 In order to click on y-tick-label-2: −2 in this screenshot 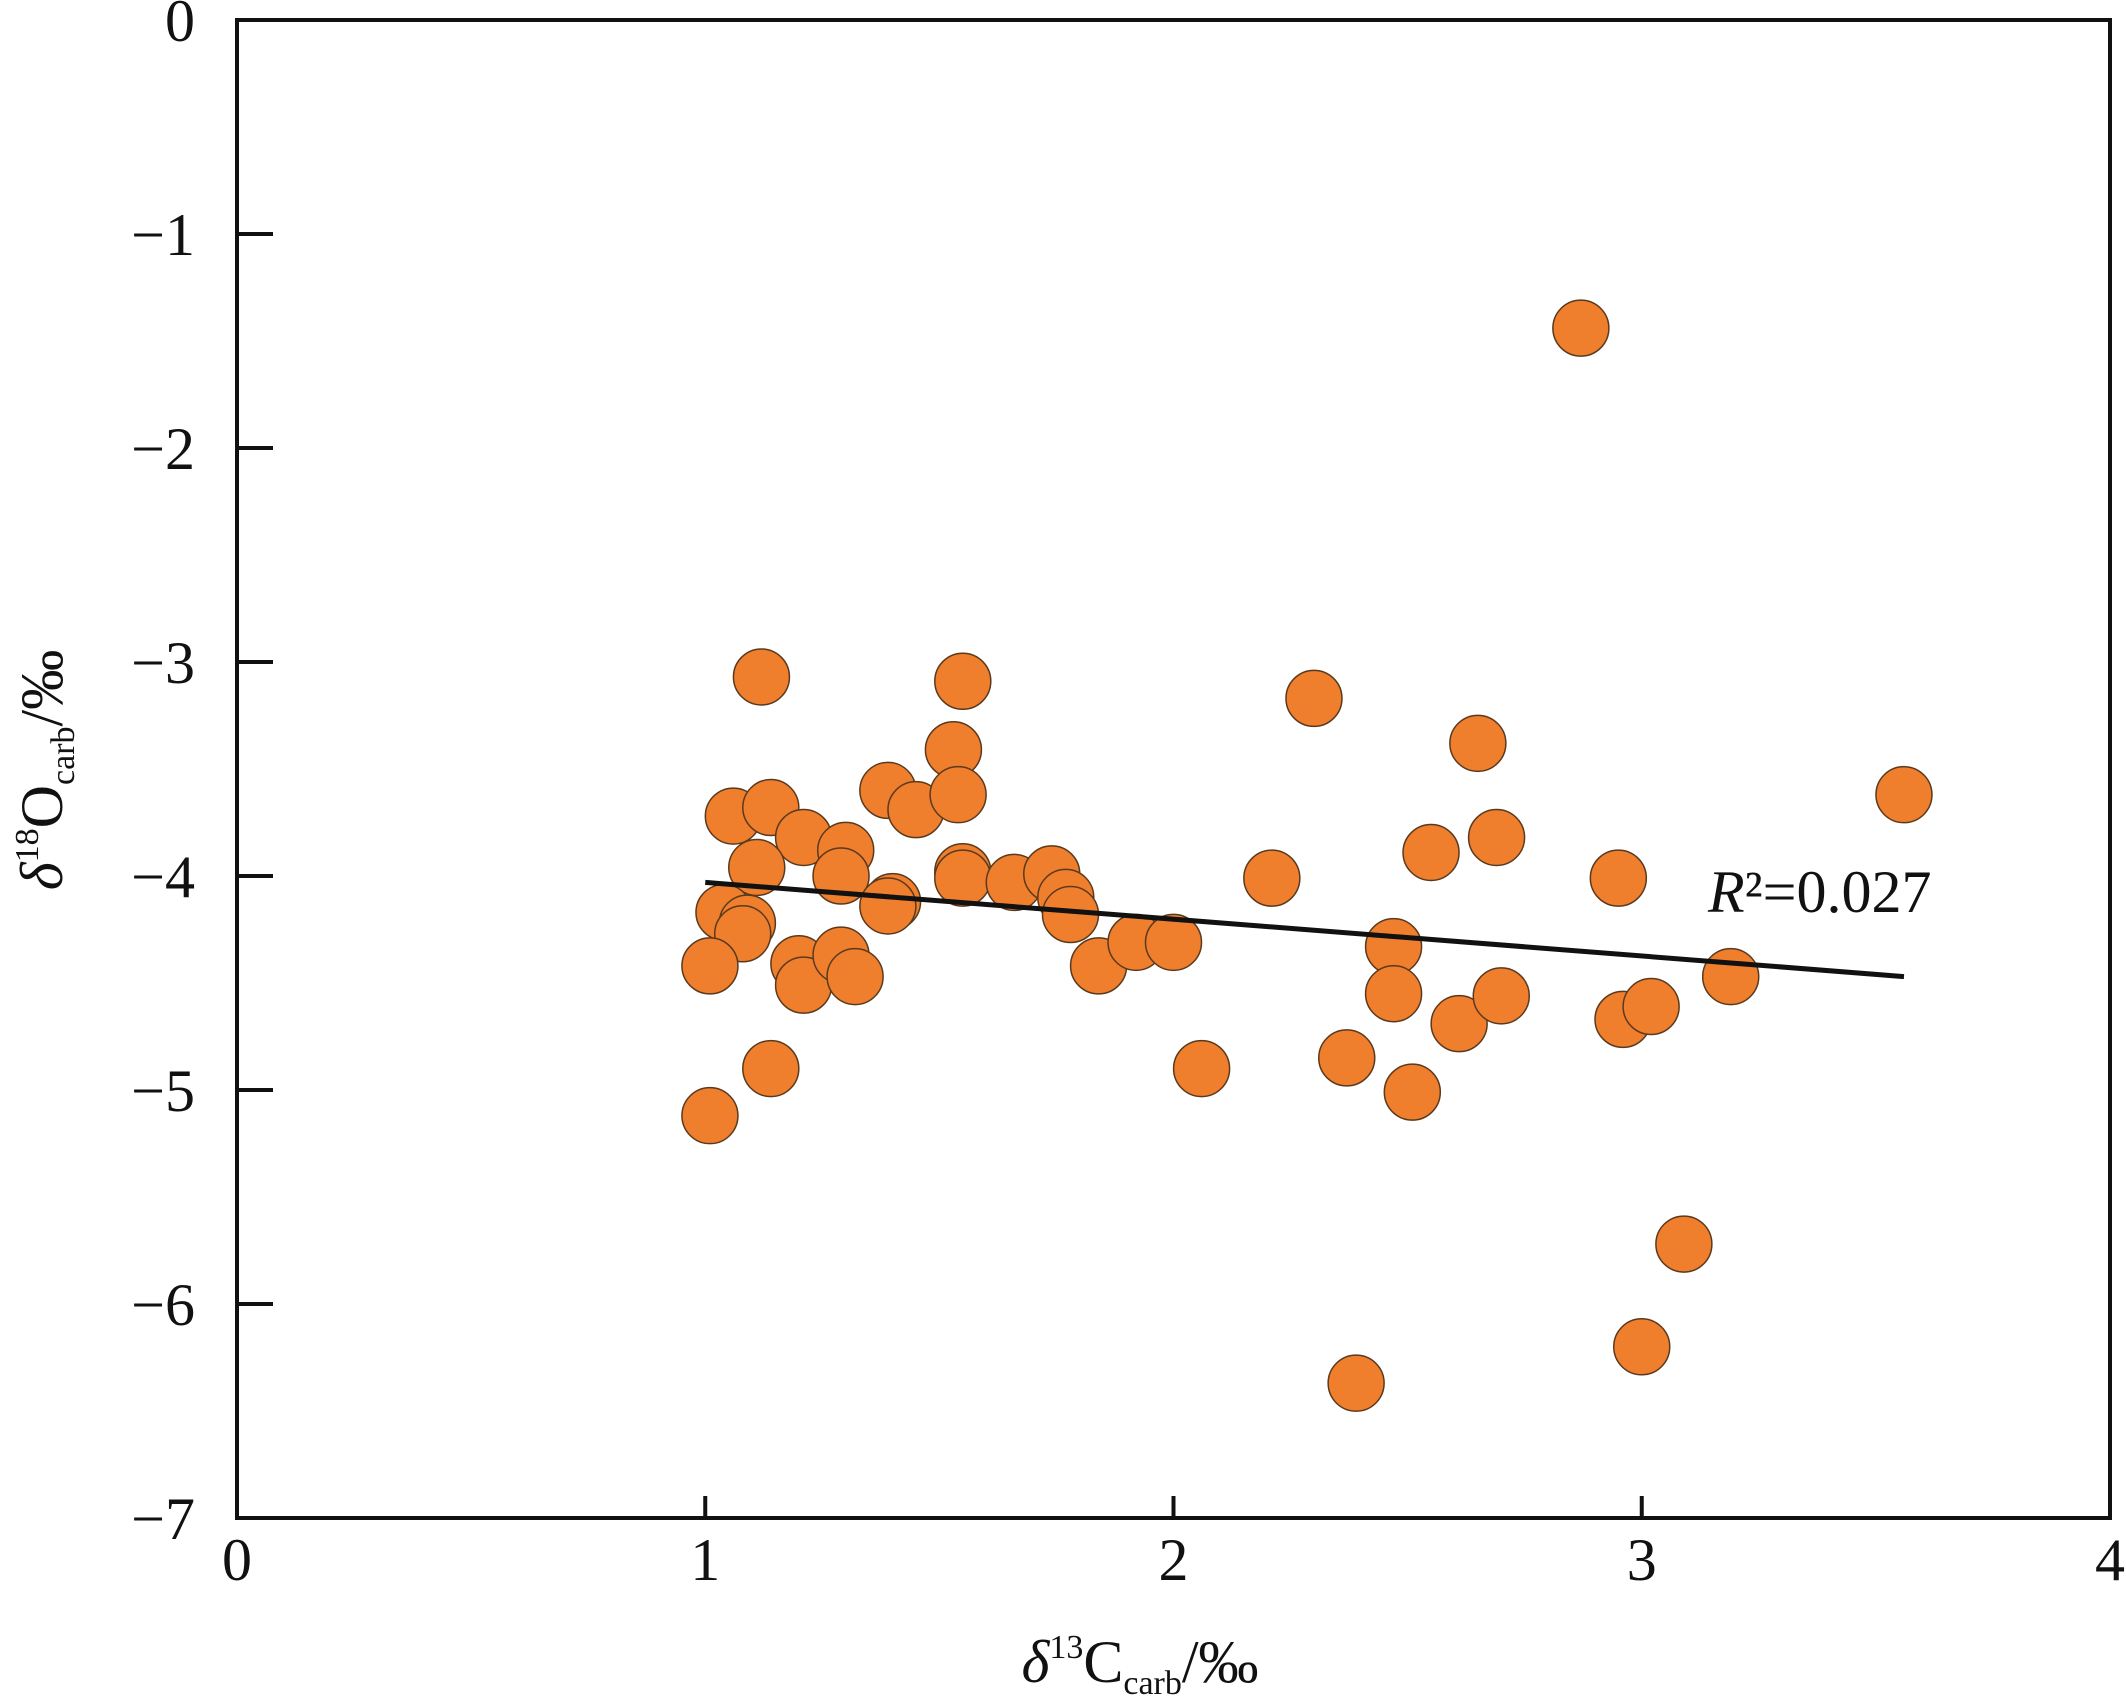, I will do `click(163, 449)`.